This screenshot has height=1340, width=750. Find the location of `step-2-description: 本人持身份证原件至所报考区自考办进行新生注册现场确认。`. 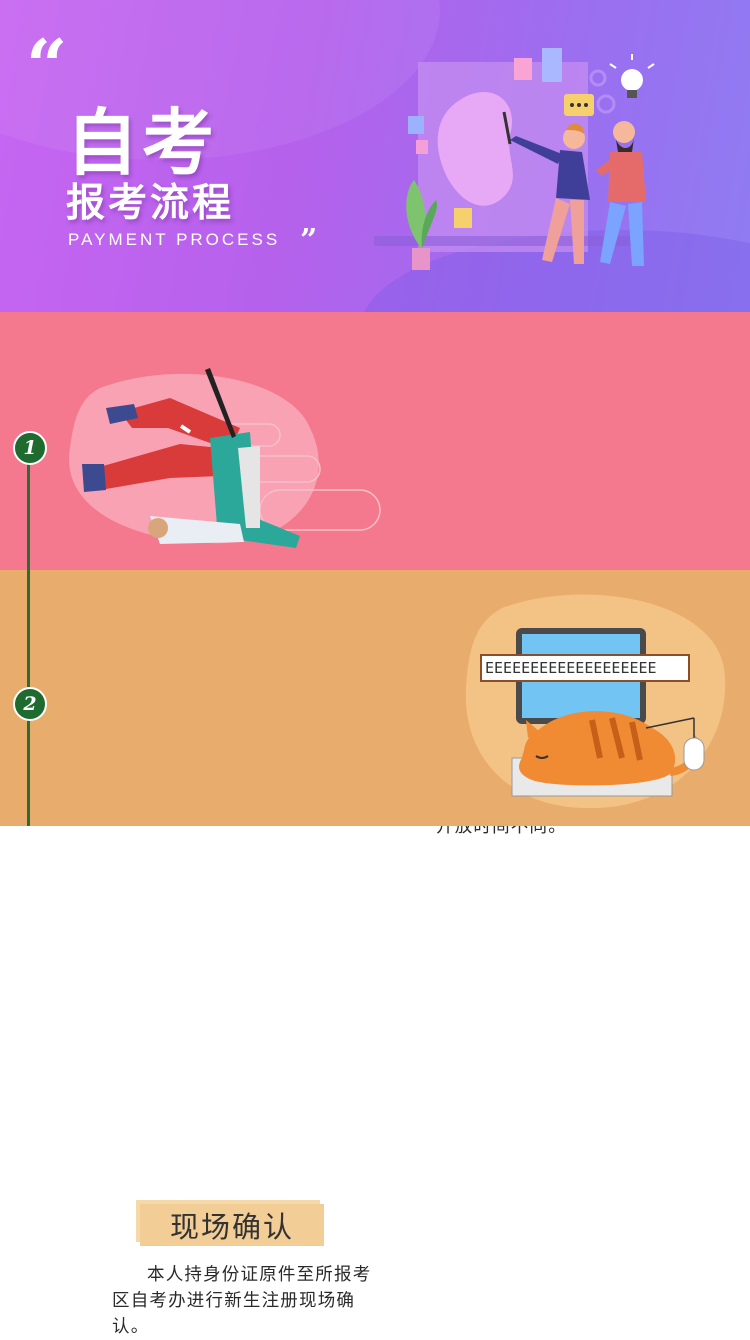

step-2-description: 本人持身份证原件至所报考区自考办进行新生注册现场确认。 is located at coordinates (243, 1301).